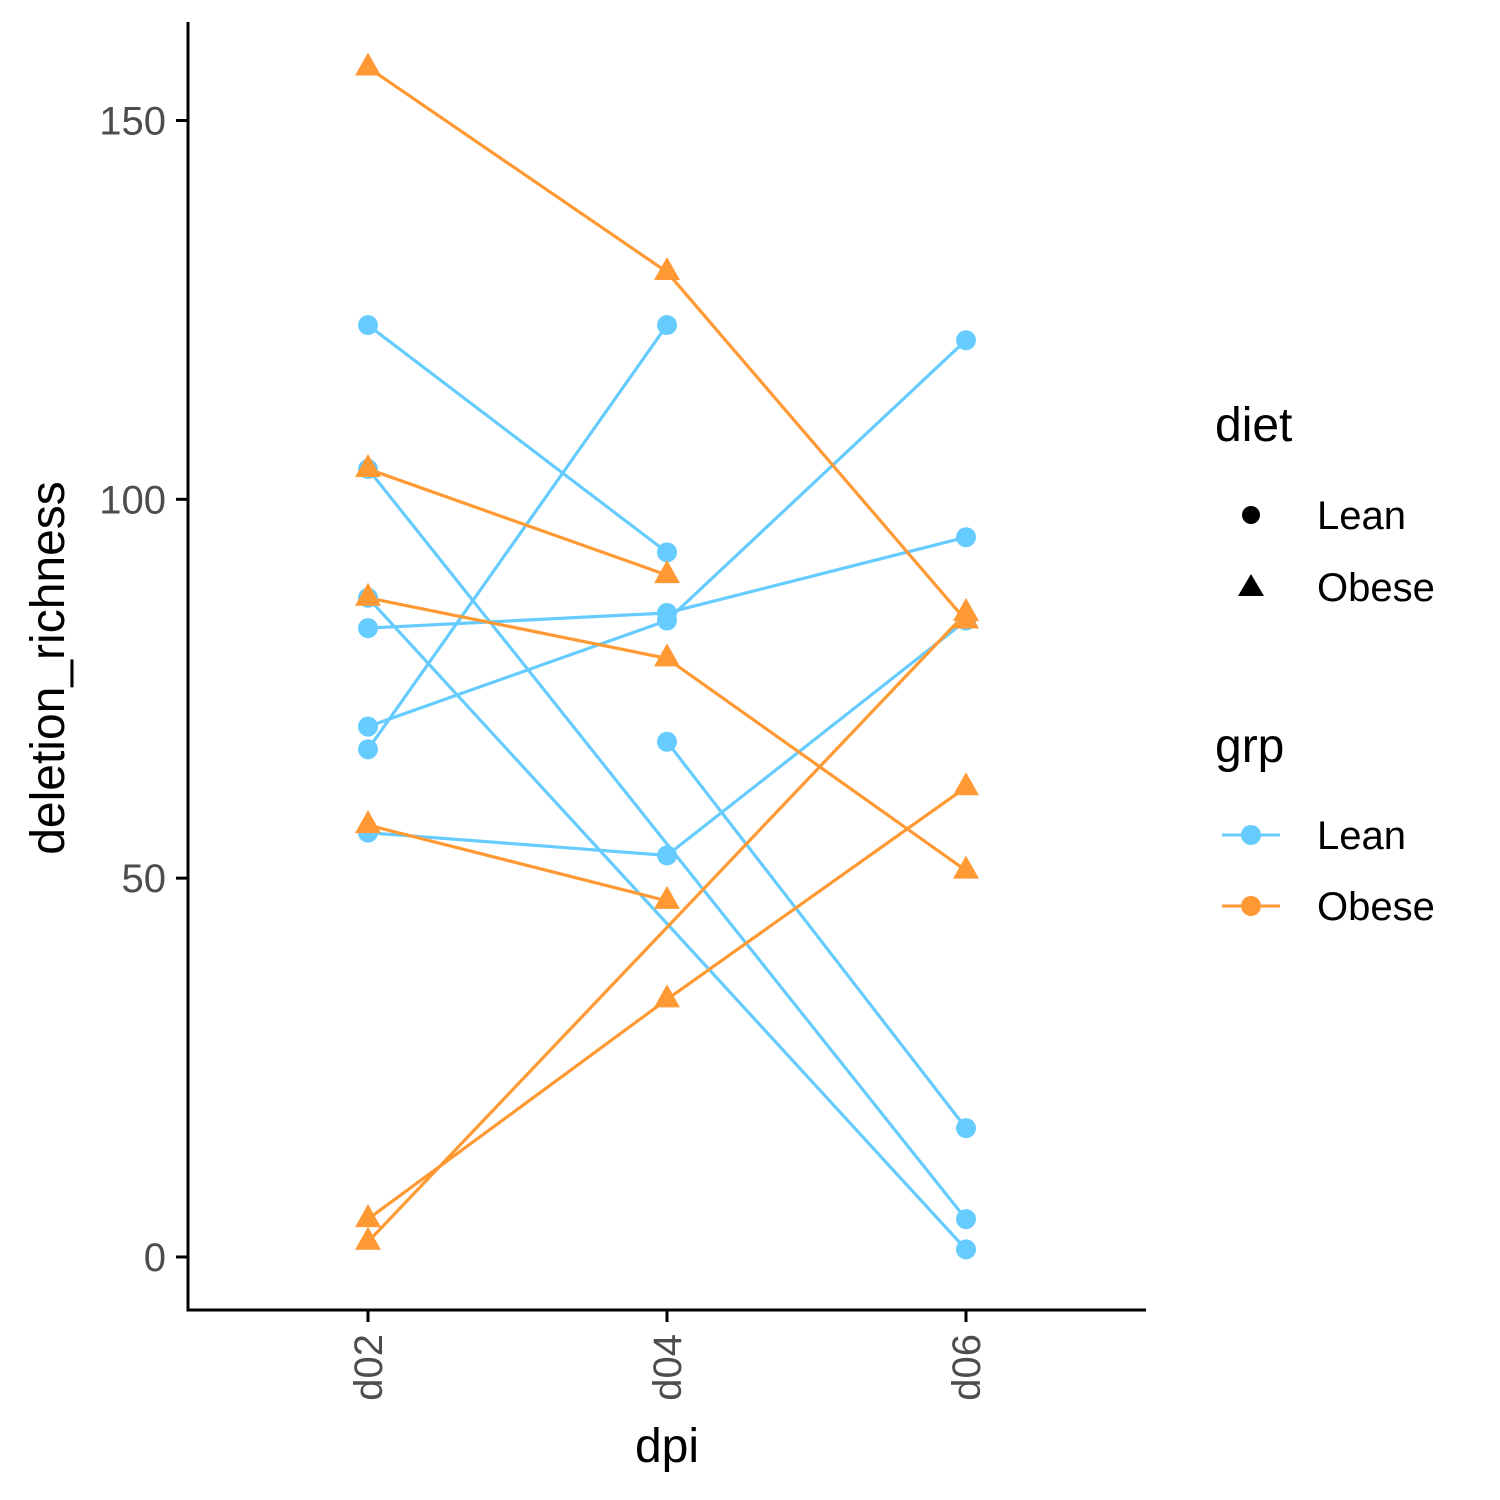 This screenshot has width=1500, height=1500. Describe the element at coordinates (668, 1367) in the screenshot. I see `x-tick-label: d04` at that location.